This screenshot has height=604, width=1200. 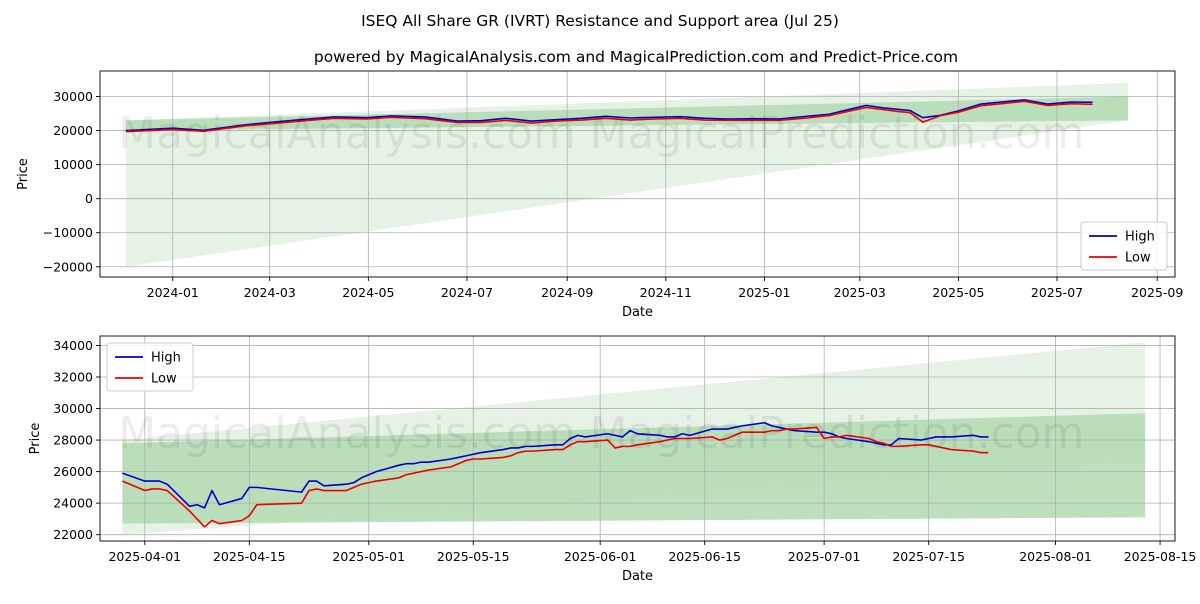 What do you see at coordinates (368, 292) in the screenshot?
I see `x-tick-label: 2024-05` at bounding box center [368, 292].